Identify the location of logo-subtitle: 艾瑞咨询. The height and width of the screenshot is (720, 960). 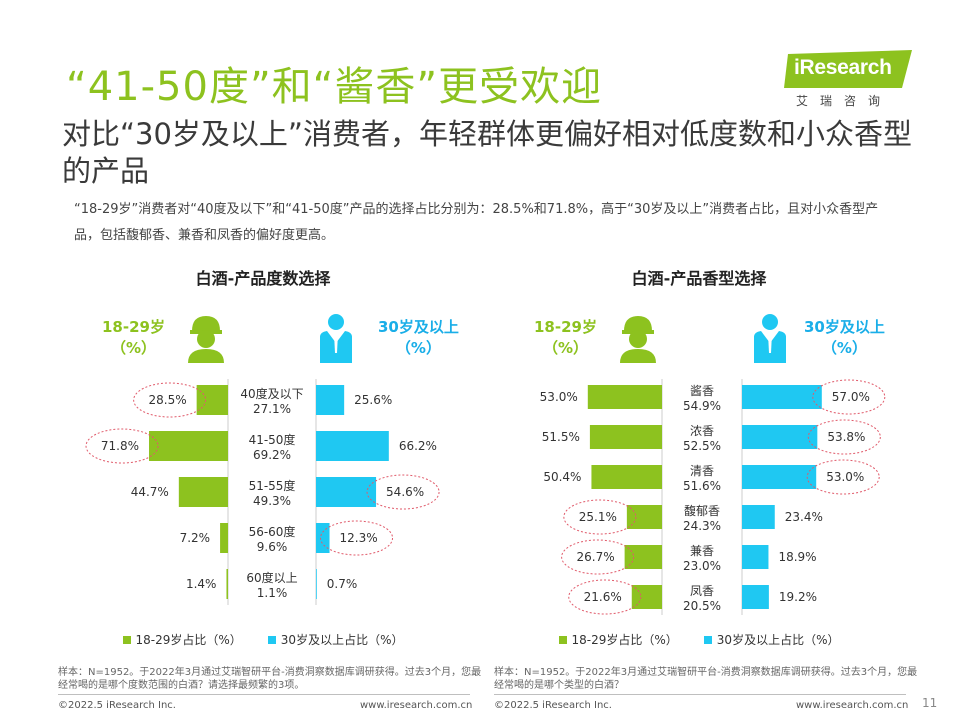
(844, 101).